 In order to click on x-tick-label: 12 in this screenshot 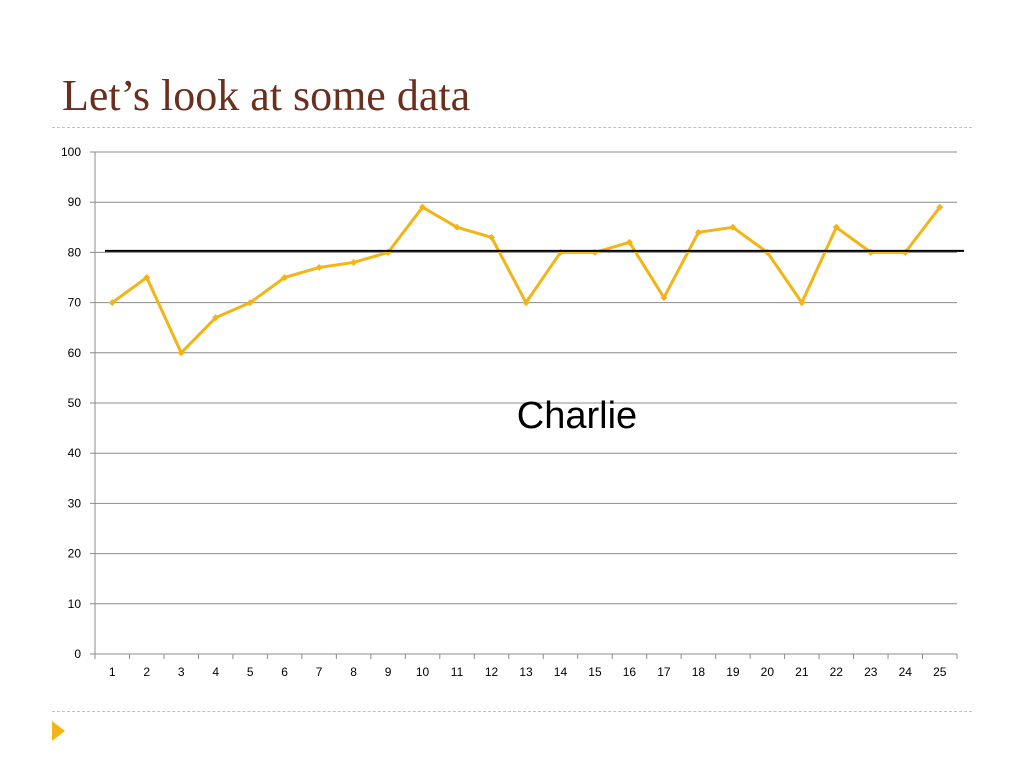, I will do `click(492, 672)`.